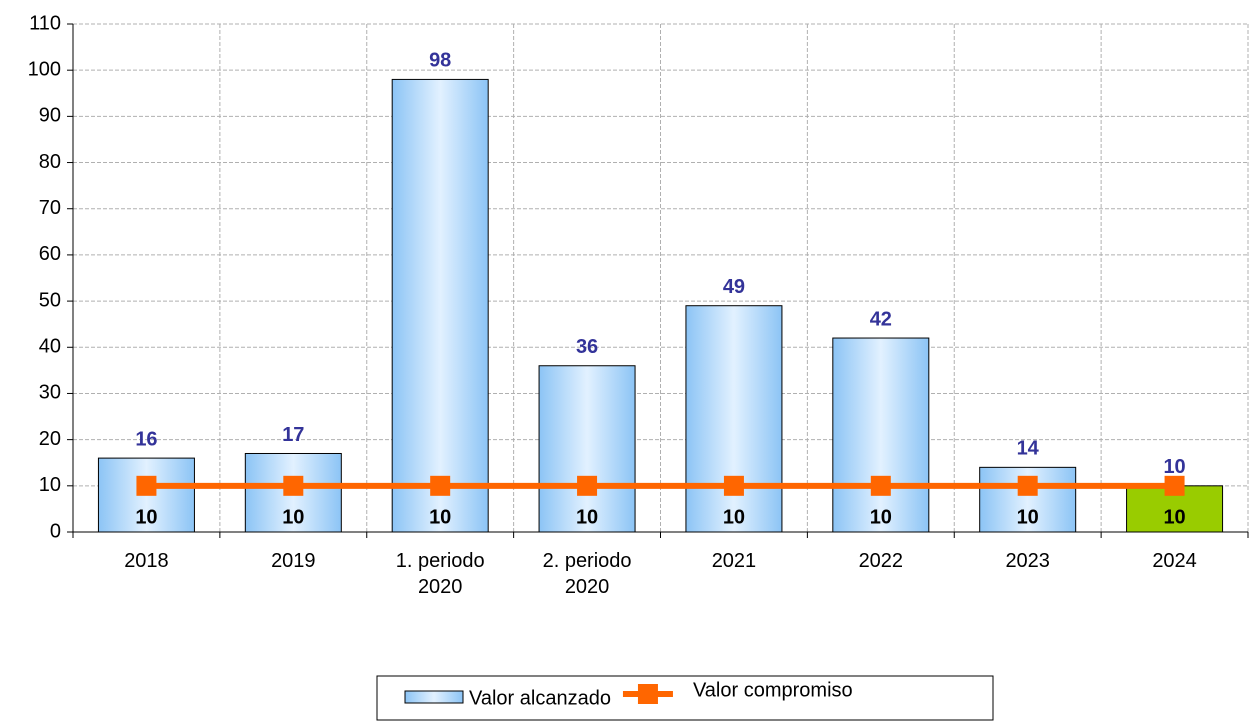  I want to click on bar-value-label: 36, so click(587, 347).